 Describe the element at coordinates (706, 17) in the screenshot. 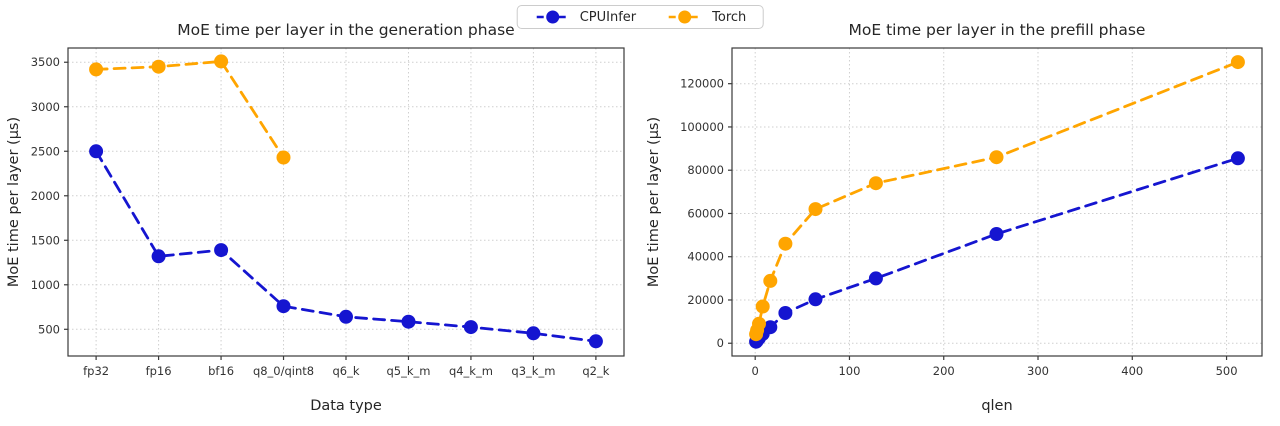

I see `legend-entry-torch: Torch` at that location.